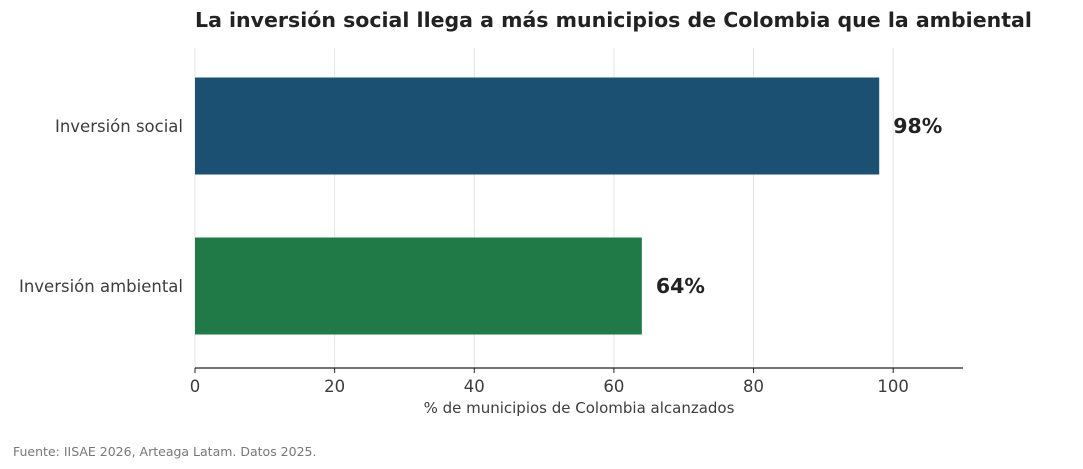 The height and width of the screenshot is (469, 1083). Describe the element at coordinates (799, 206) in the screenshot. I see `data-labels: 98% 64%` at that location.